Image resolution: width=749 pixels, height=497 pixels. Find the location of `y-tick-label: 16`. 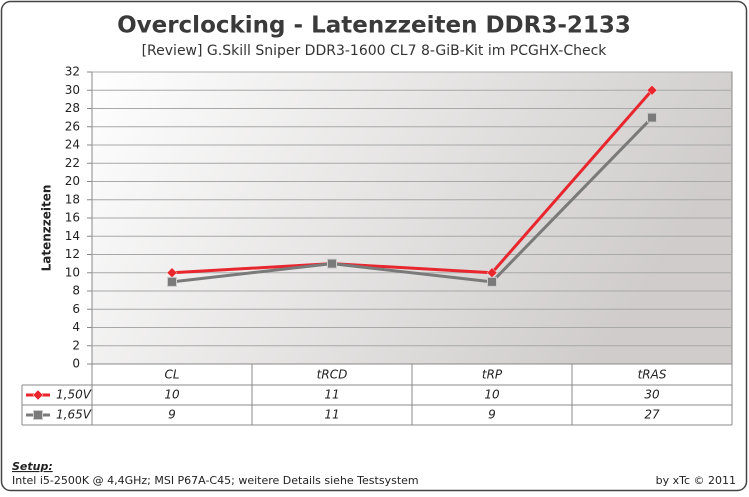

y-tick-label: 16 is located at coordinates (72, 218).